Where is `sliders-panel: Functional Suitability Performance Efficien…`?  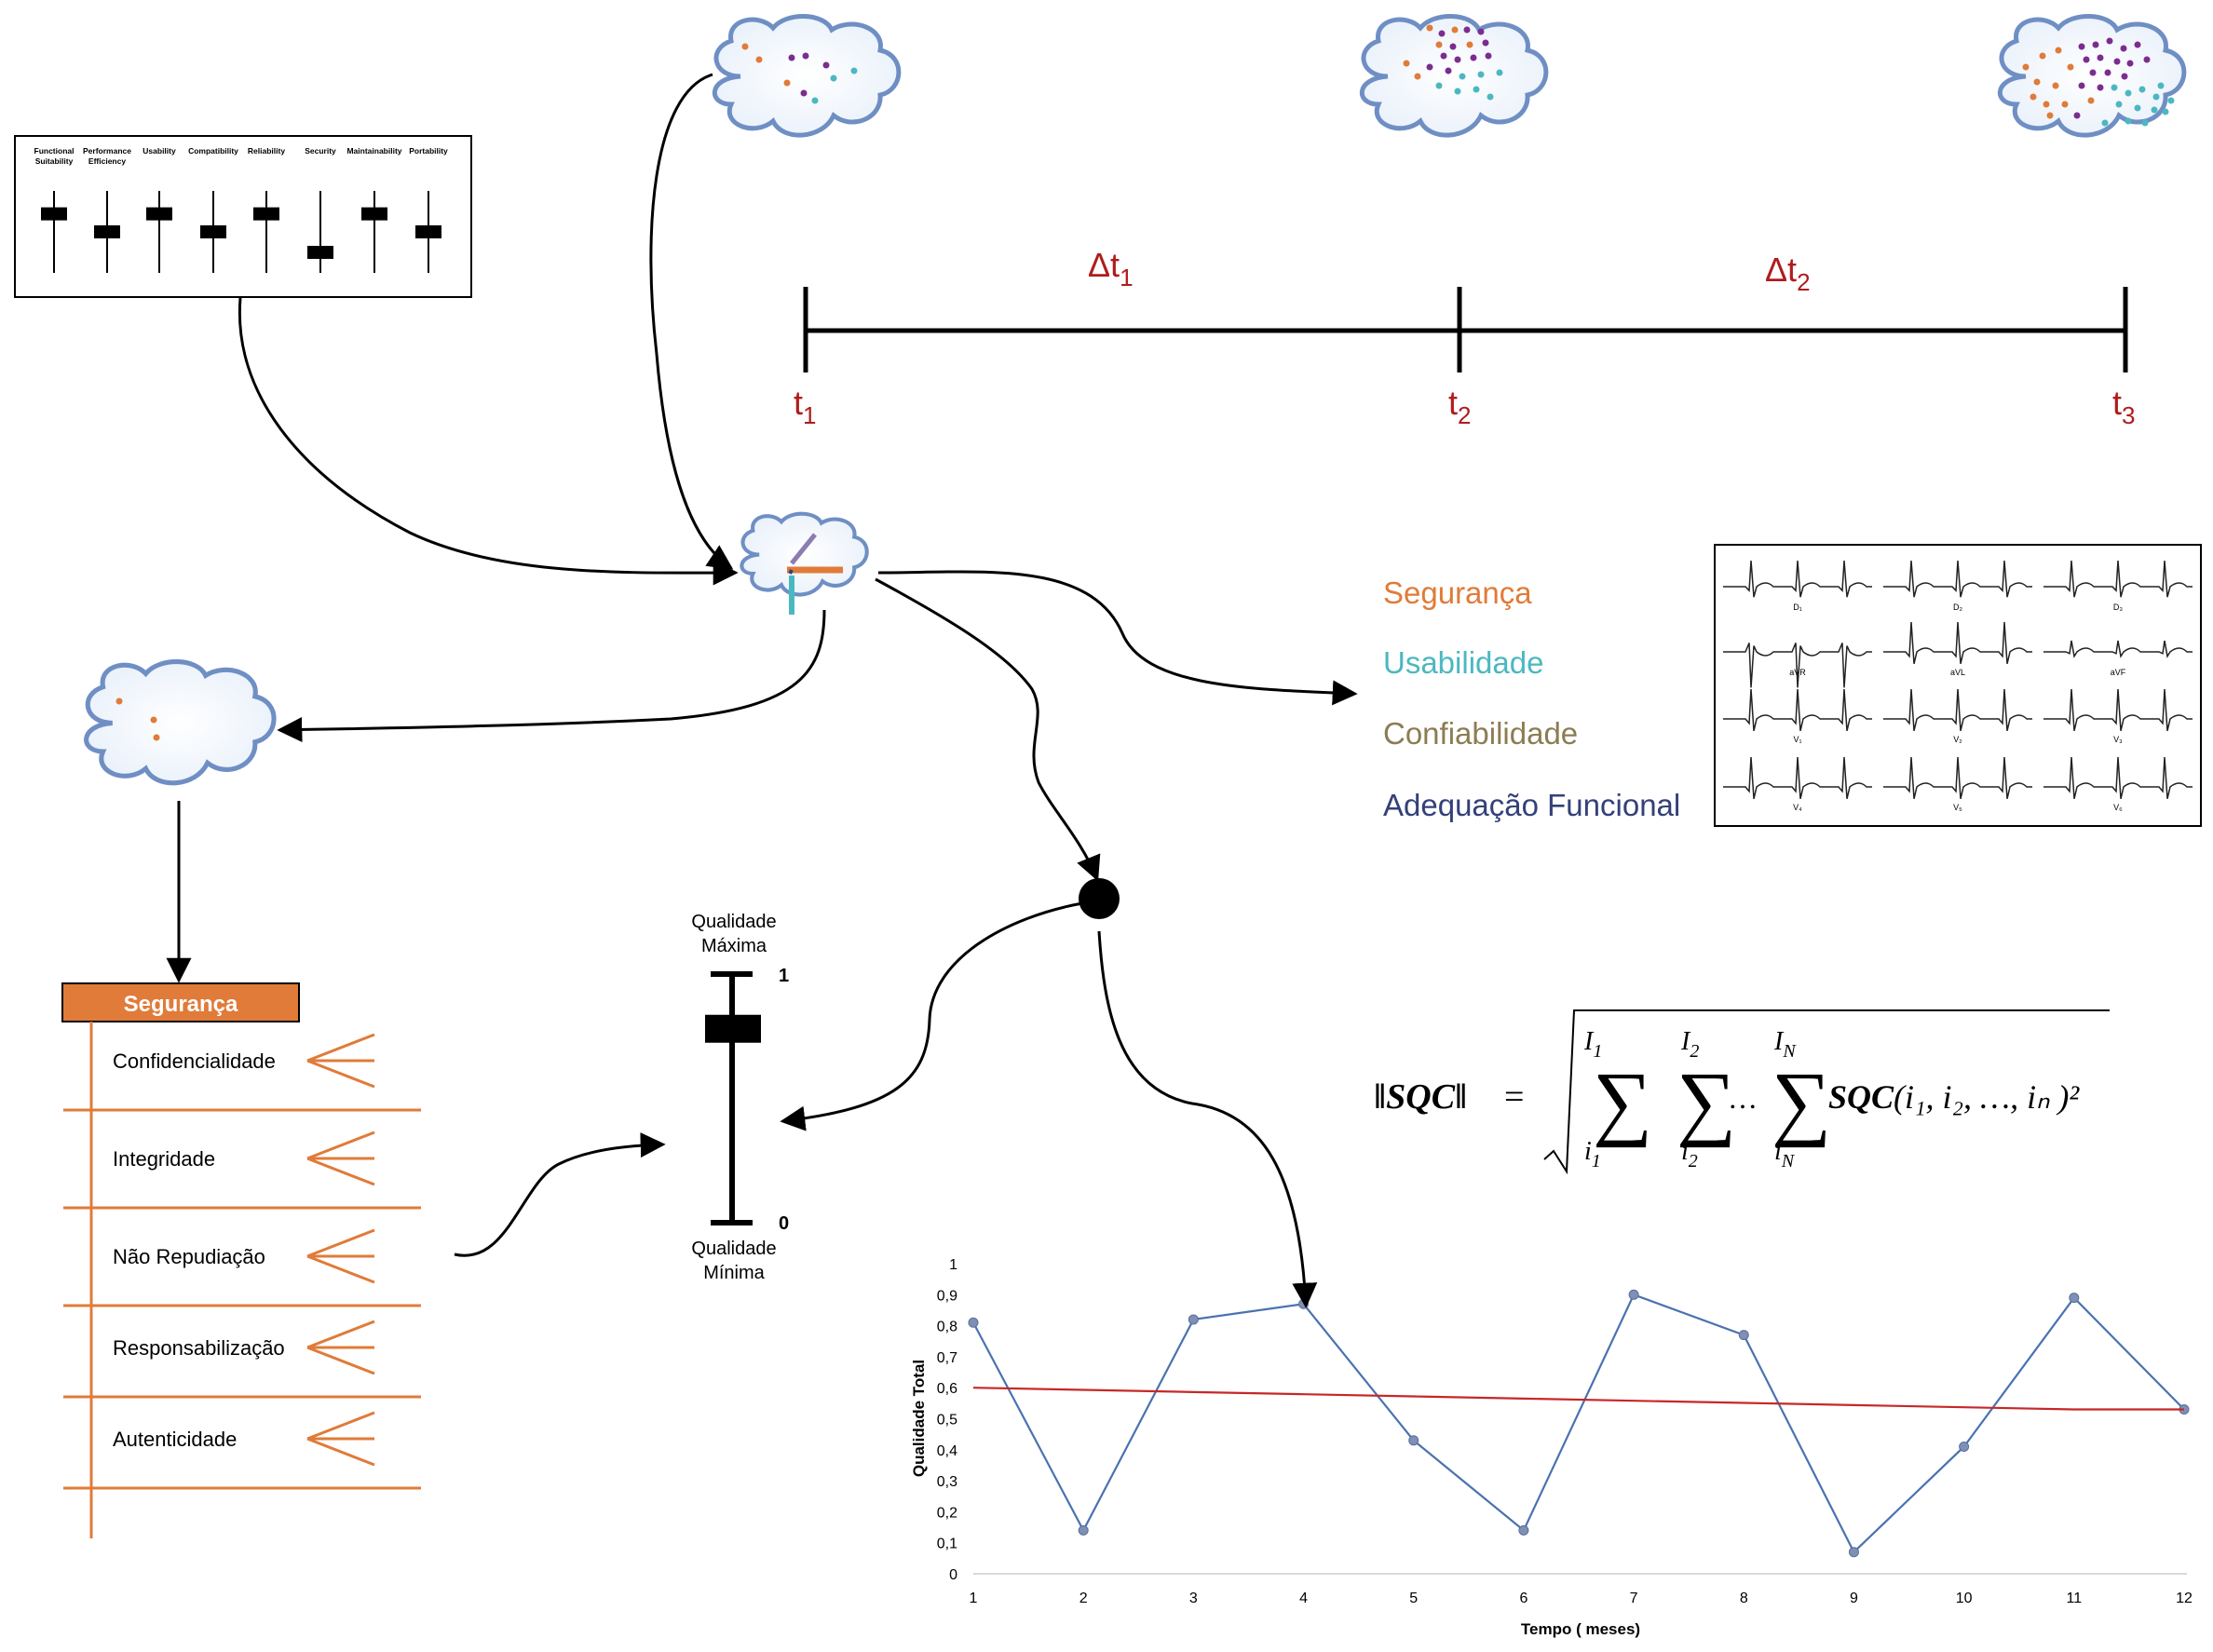 sliders-panel: Functional Suitability Performance Efficien… is located at coordinates (243, 216).